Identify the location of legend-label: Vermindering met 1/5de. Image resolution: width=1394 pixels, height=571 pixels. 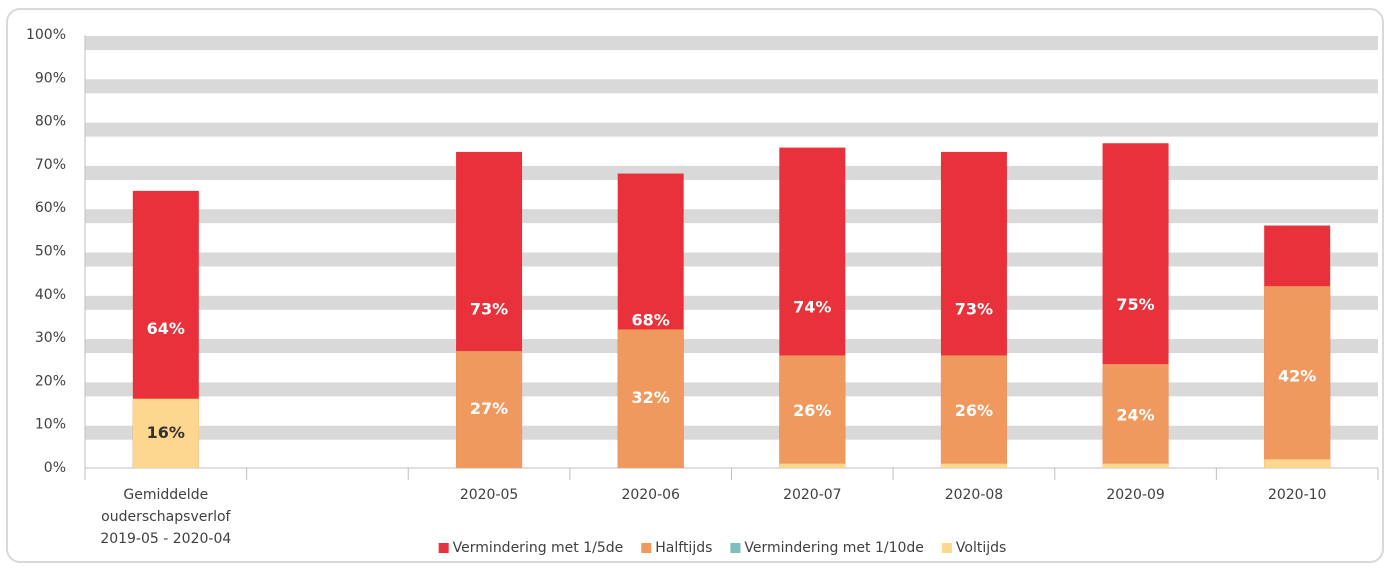
(538, 548).